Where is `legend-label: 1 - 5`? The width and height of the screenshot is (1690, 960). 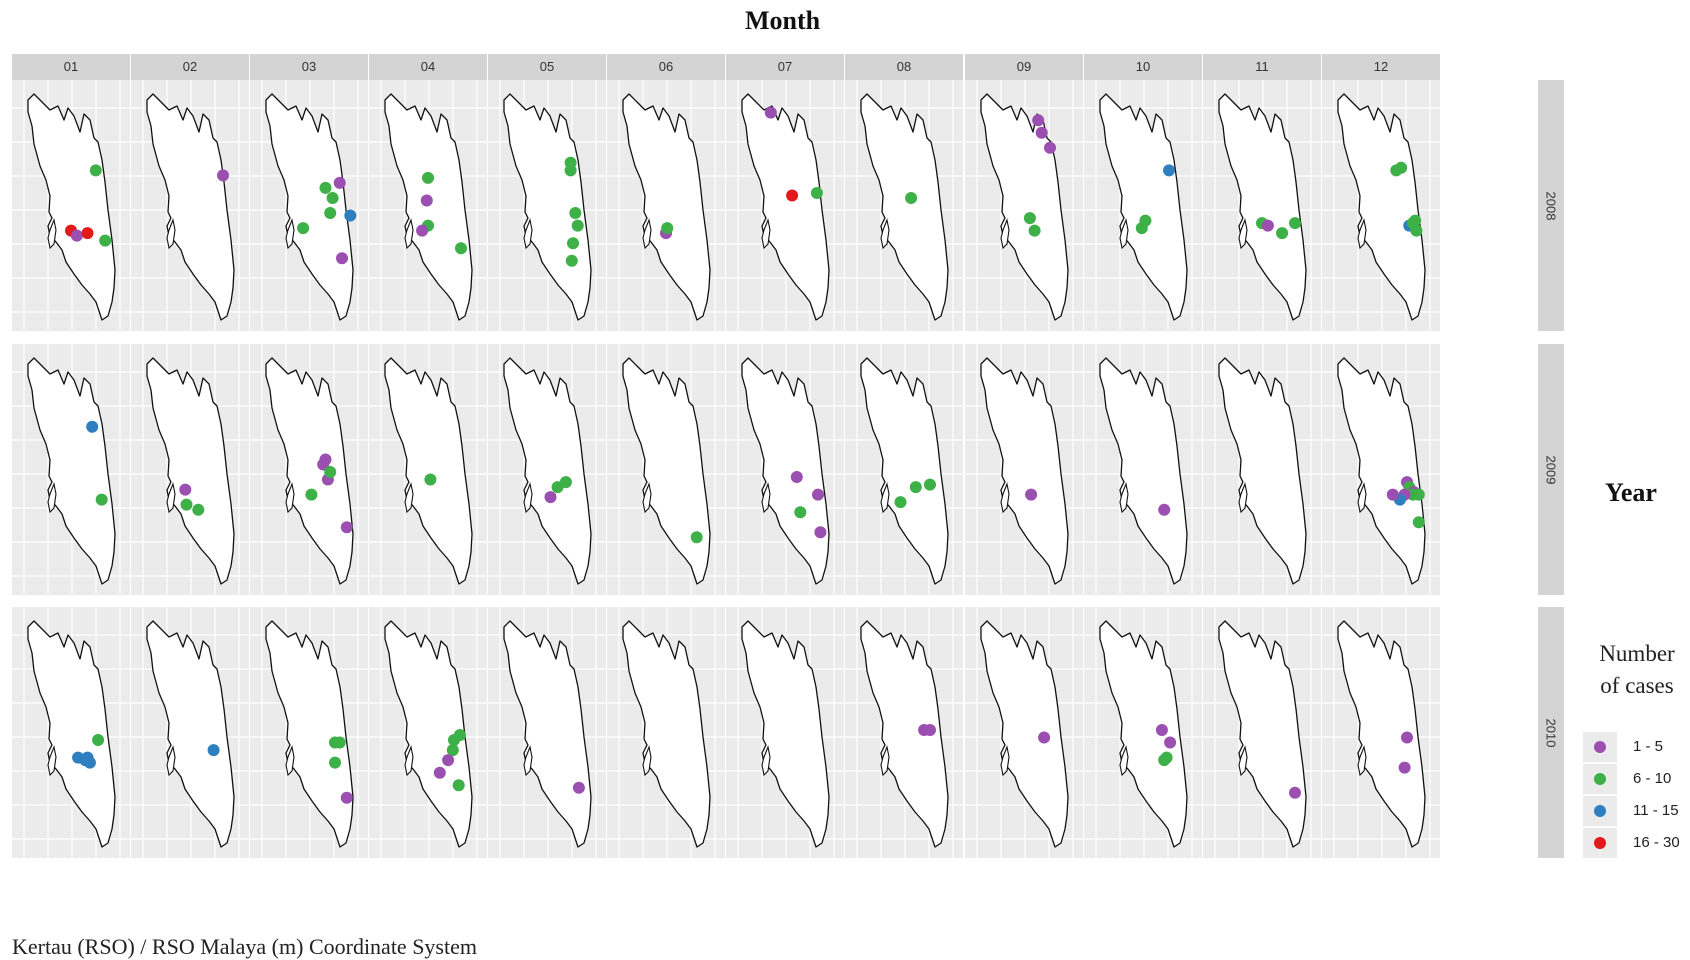 legend-label: 1 - 5 is located at coordinates (1648, 746).